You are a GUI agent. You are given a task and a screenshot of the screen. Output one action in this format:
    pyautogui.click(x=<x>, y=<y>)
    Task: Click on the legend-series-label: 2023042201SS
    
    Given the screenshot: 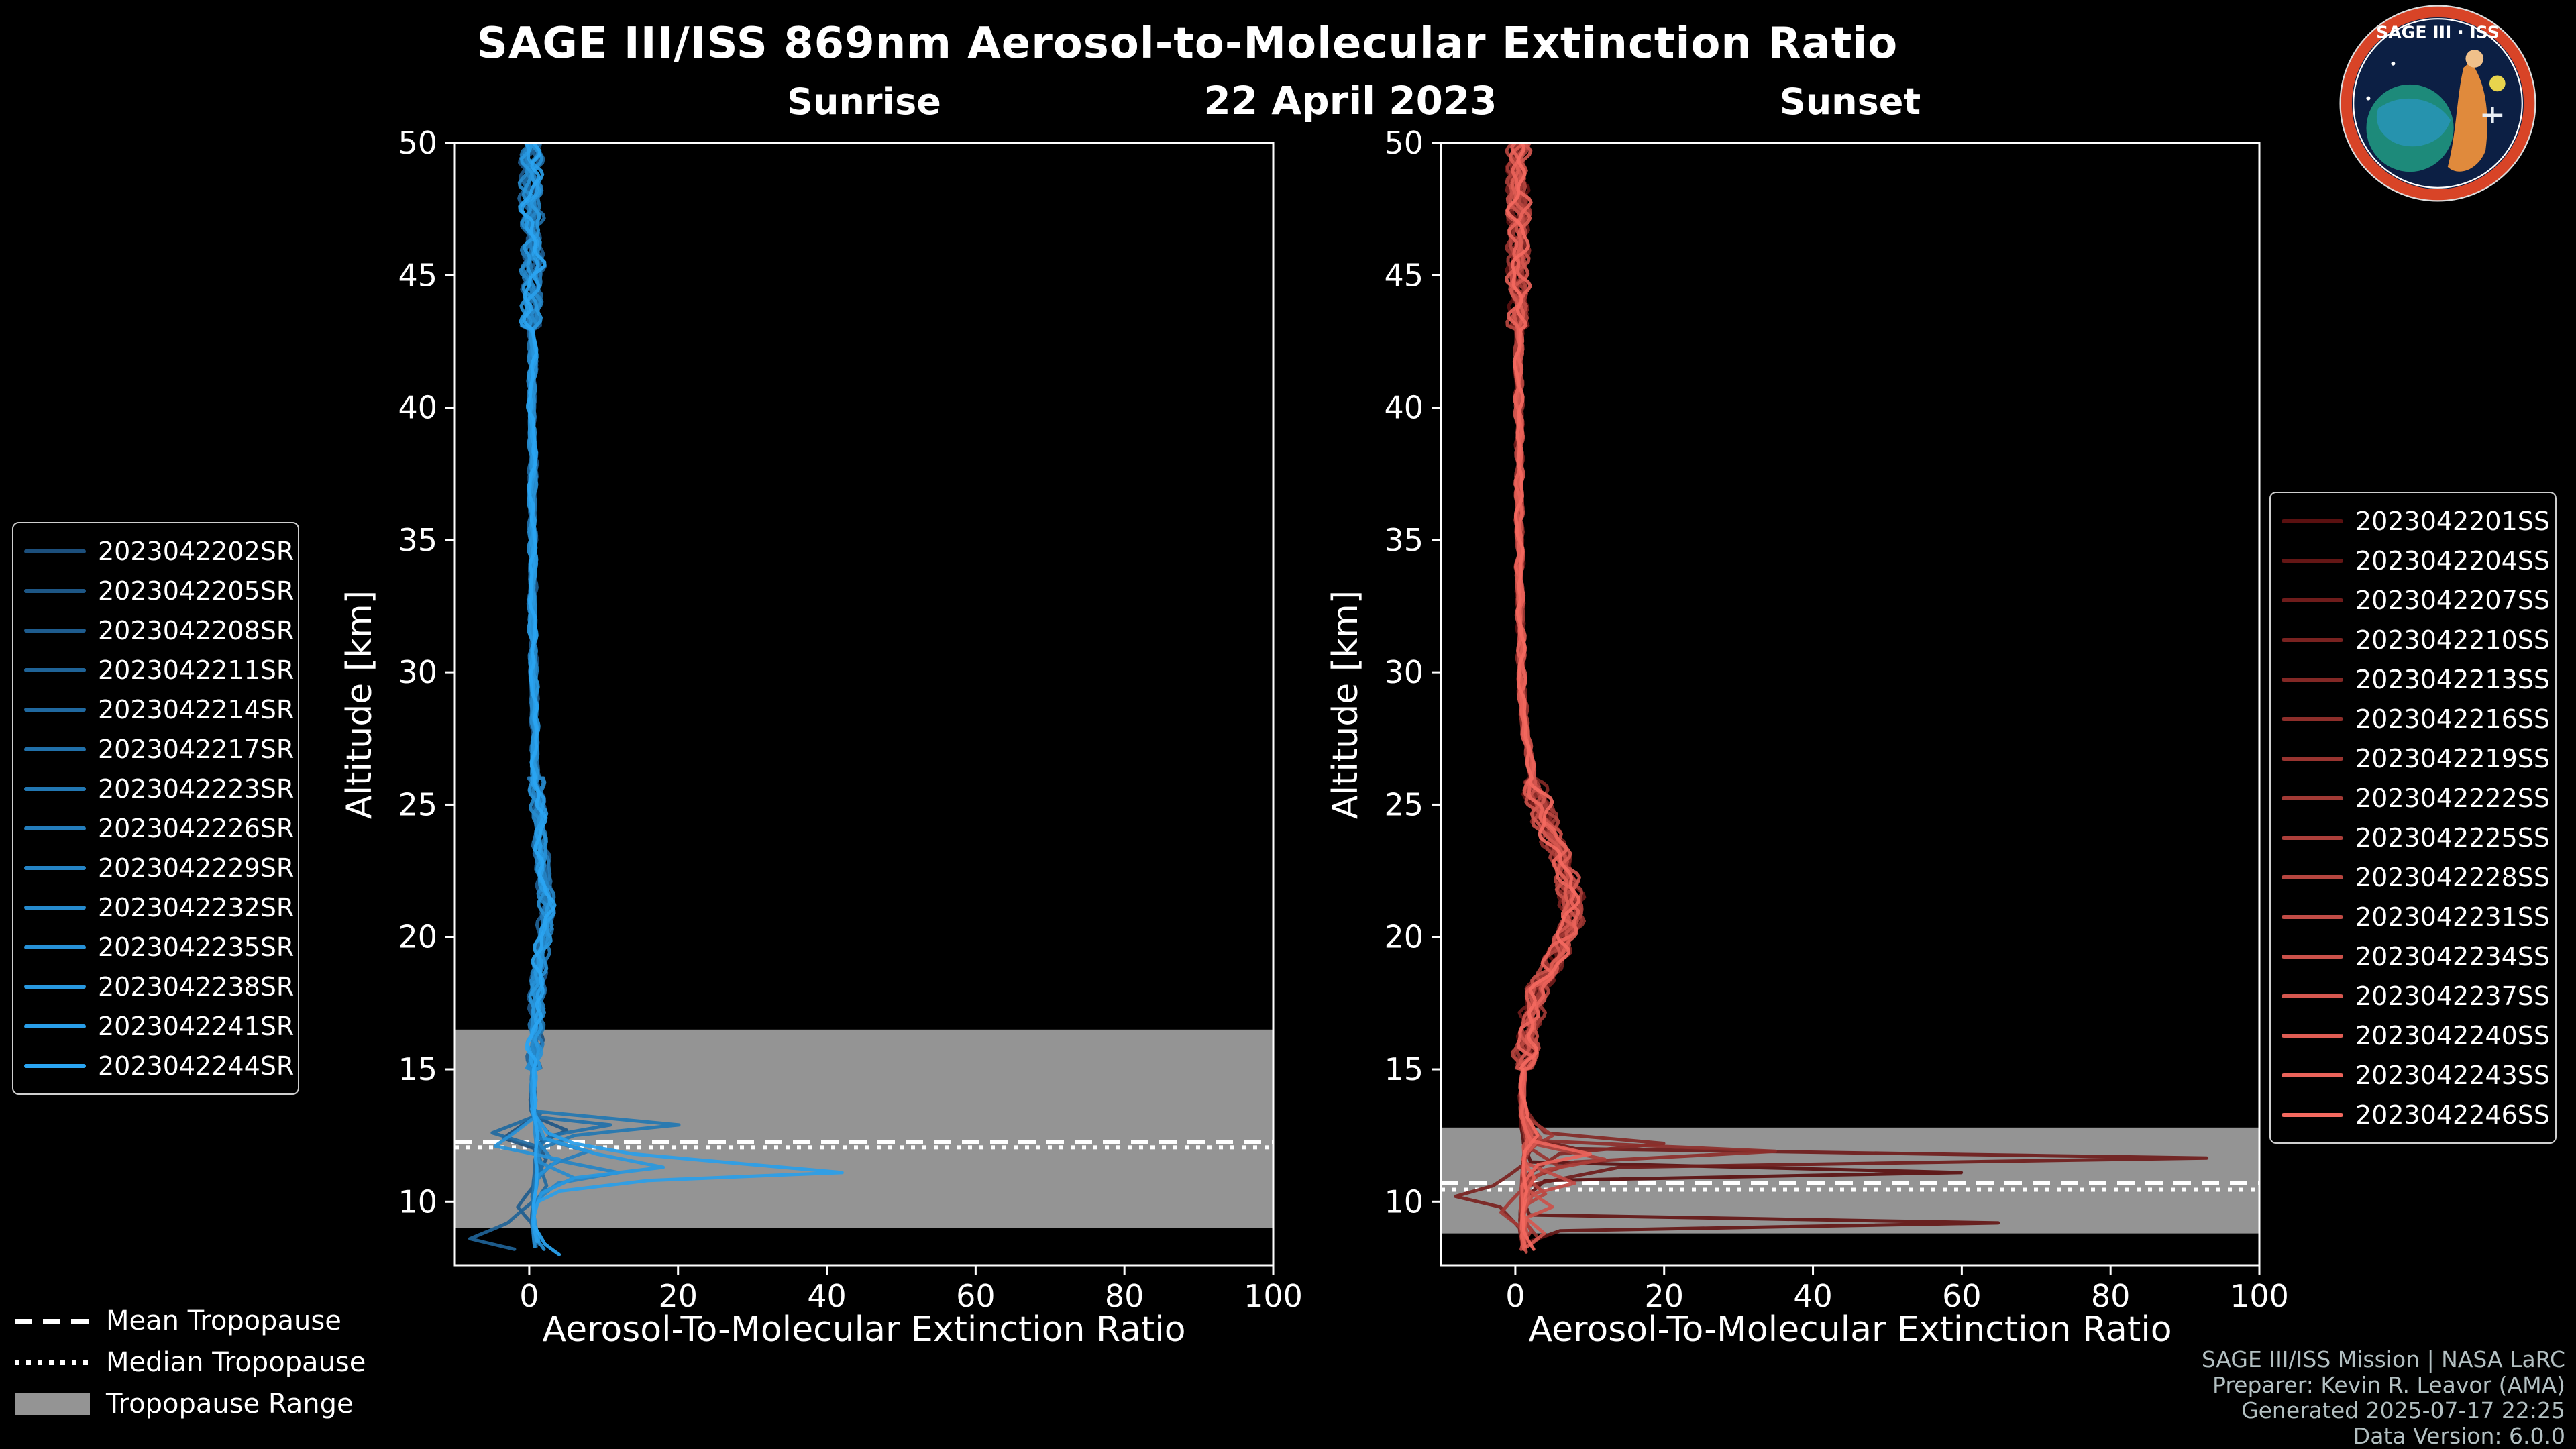 What is the action you would take?
    pyautogui.click(x=2453, y=521)
    